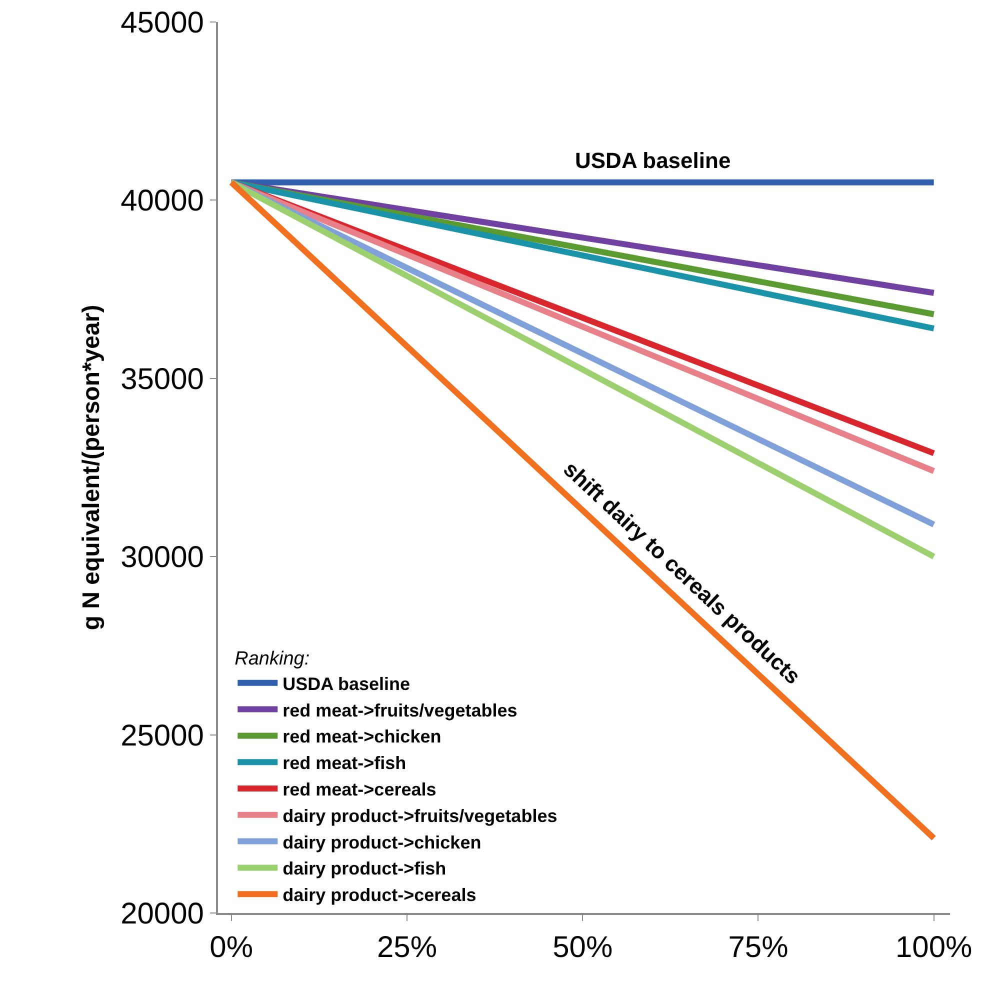 This screenshot has width=982, height=1000. I want to click on y-tick-label: 20000, so click(162, 914).